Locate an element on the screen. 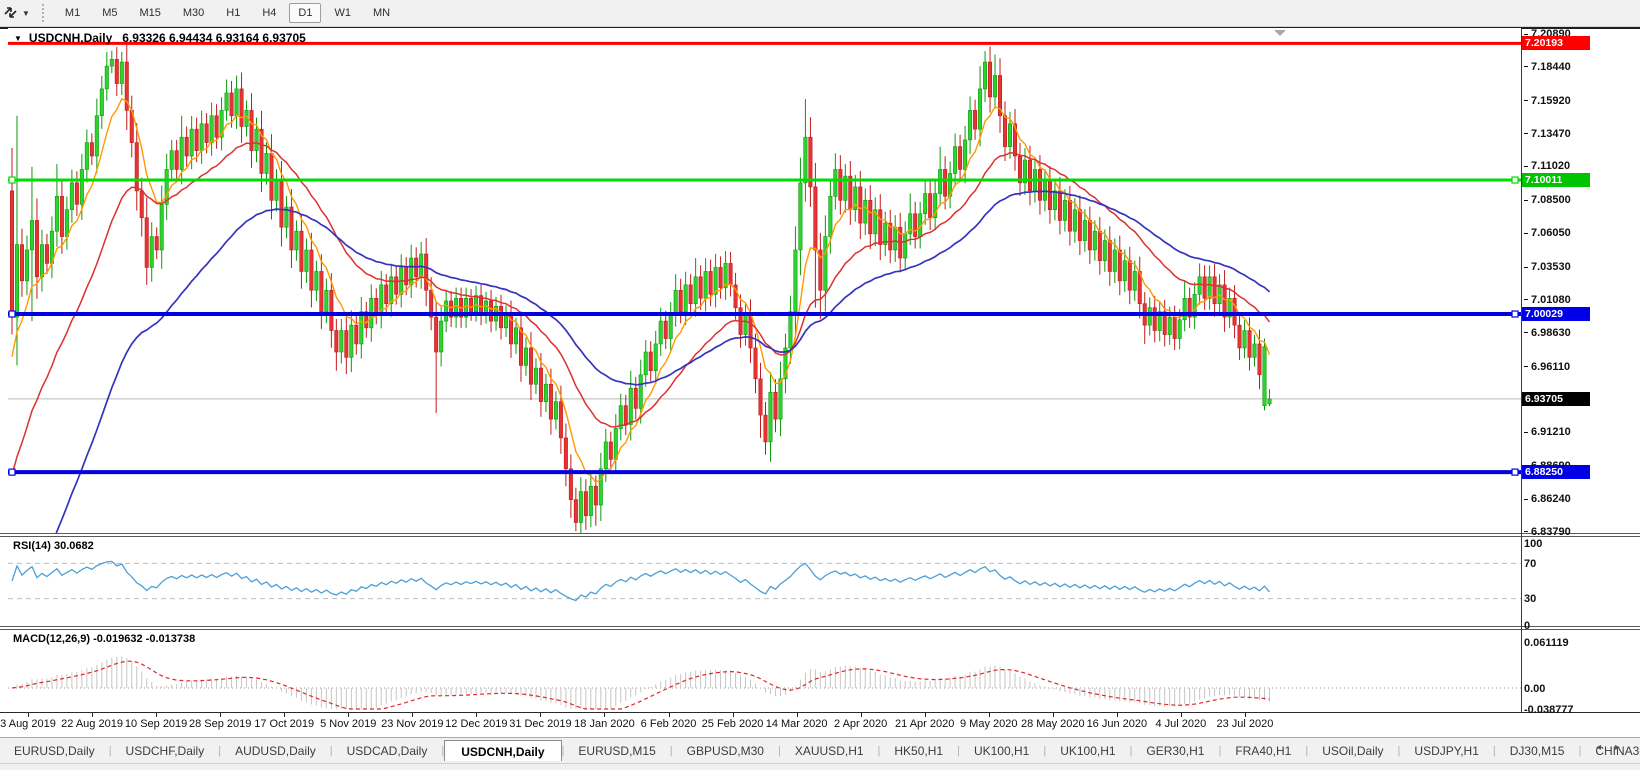 The image size is (1640, 770). timeframe-button-M15: M15 is located at coordinates (150, 13).